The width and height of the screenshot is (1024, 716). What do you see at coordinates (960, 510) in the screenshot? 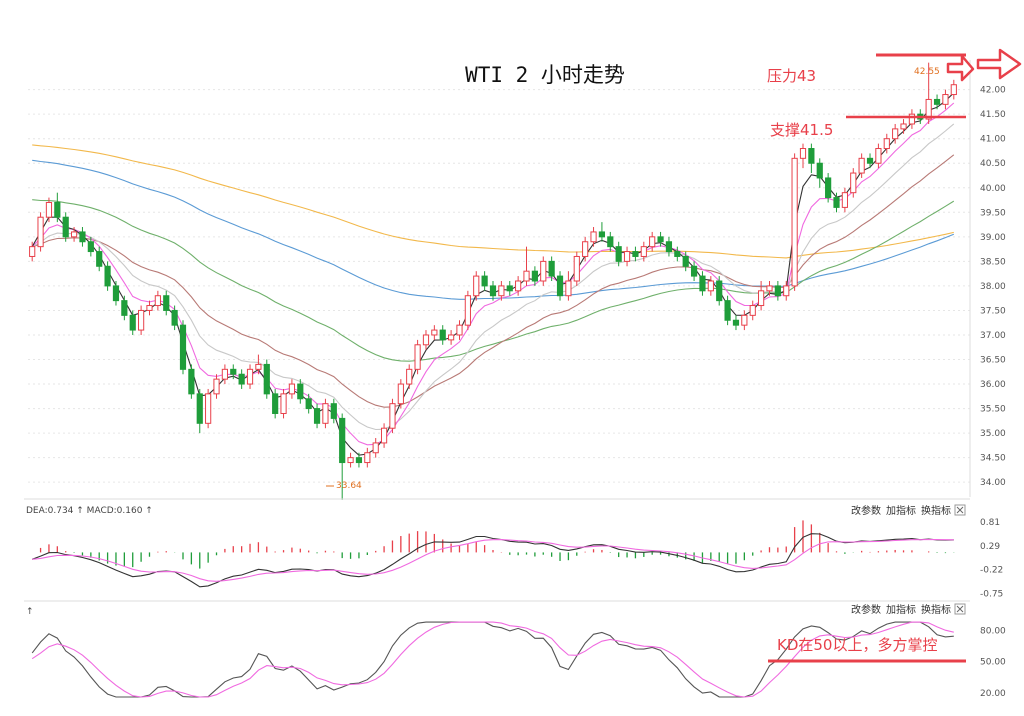
I see `macd-close-icon` at bounding box center [960, 510].